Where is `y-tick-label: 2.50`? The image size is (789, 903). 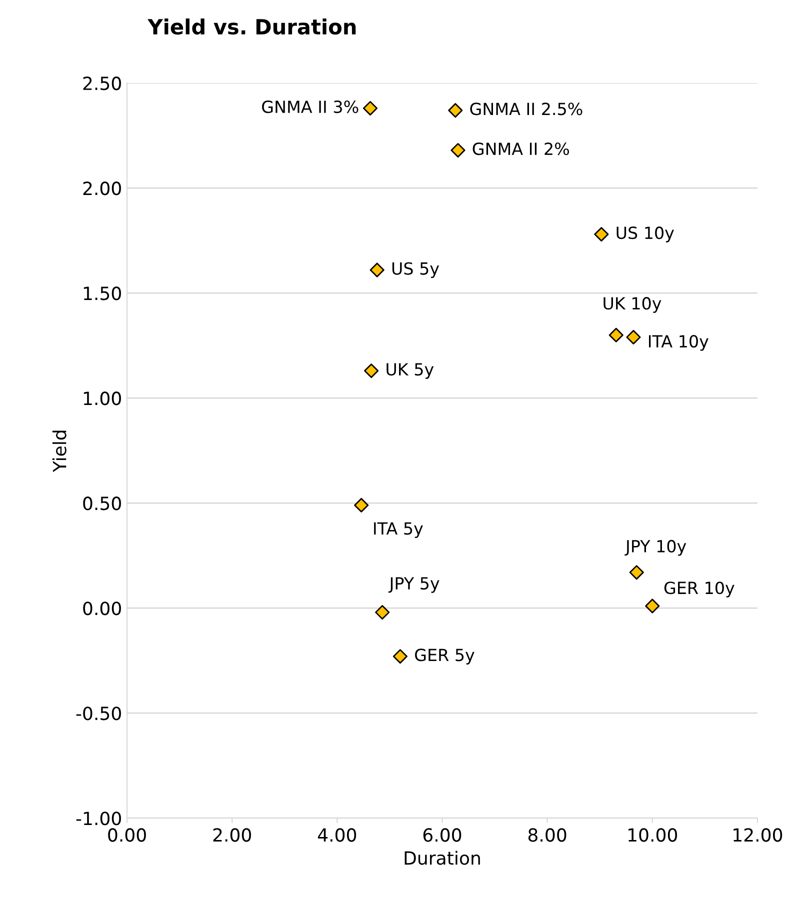 y-tick-label: 2.50 is located at coordinates (102, 83).